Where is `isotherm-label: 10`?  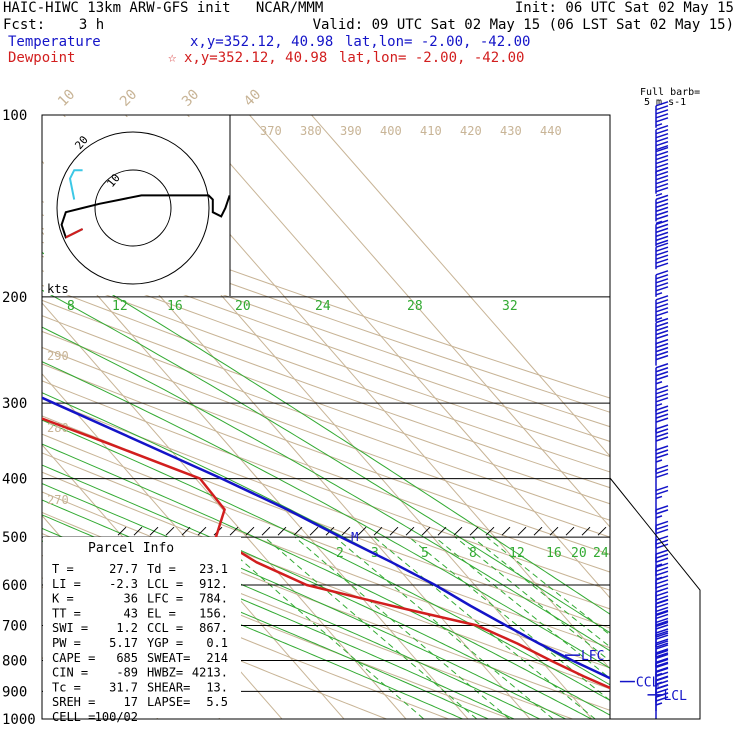
isotherm-label: 10 is located at coordinates (66, 98).